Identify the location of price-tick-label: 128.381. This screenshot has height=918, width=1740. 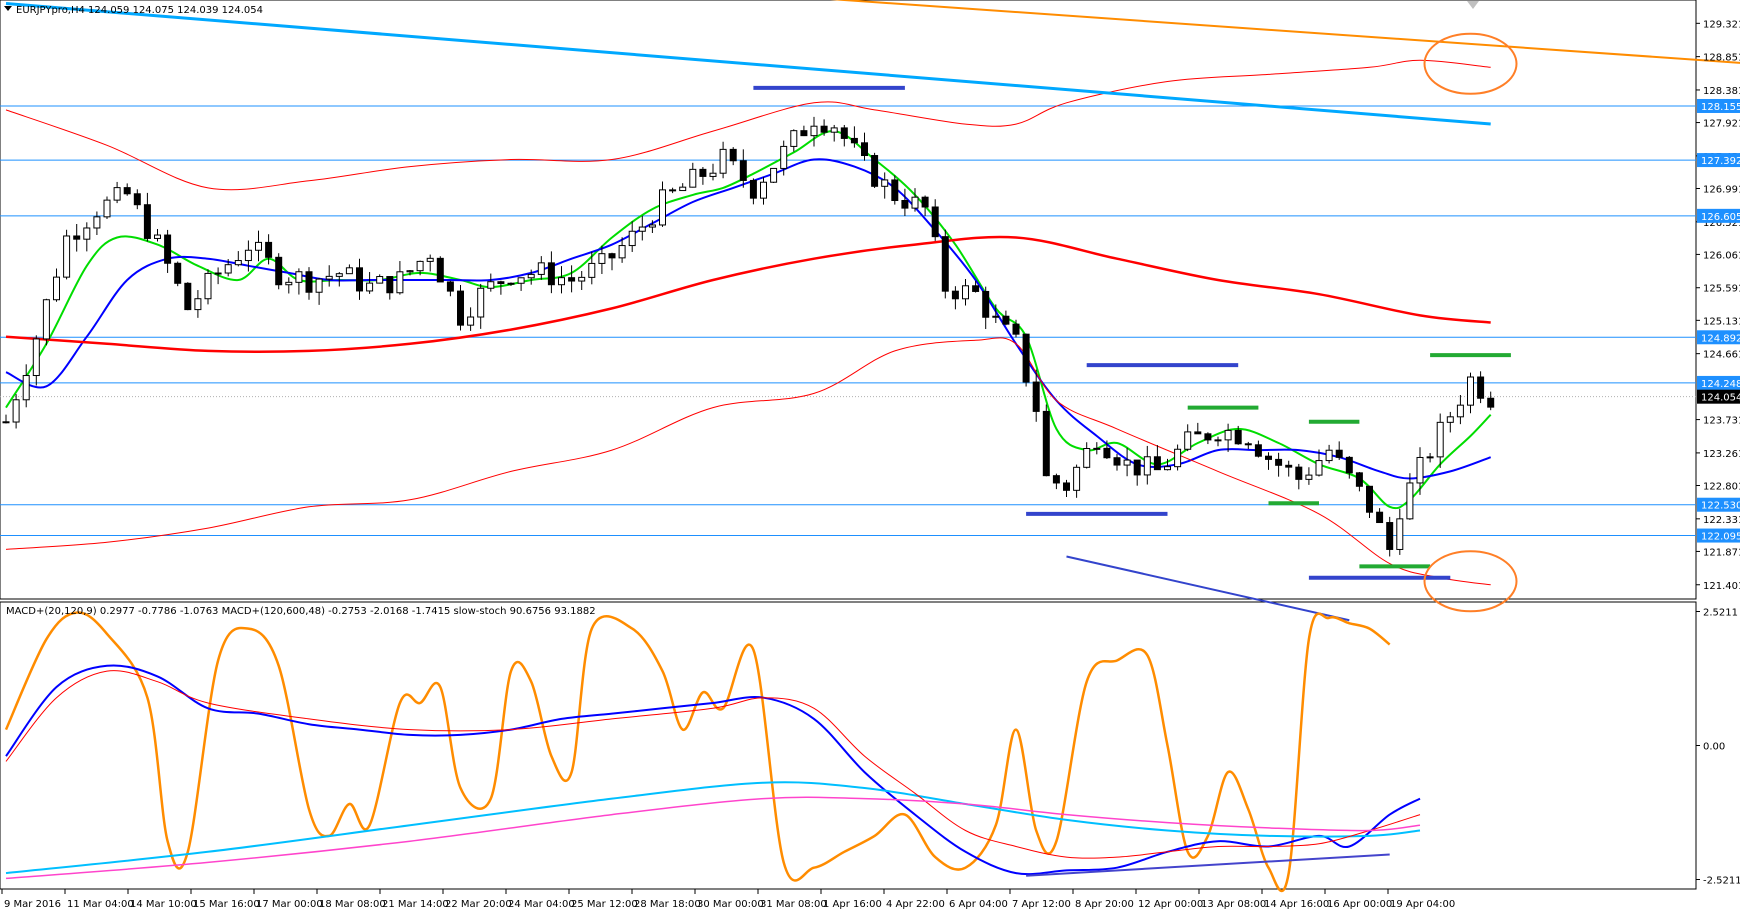
(1721, 91).